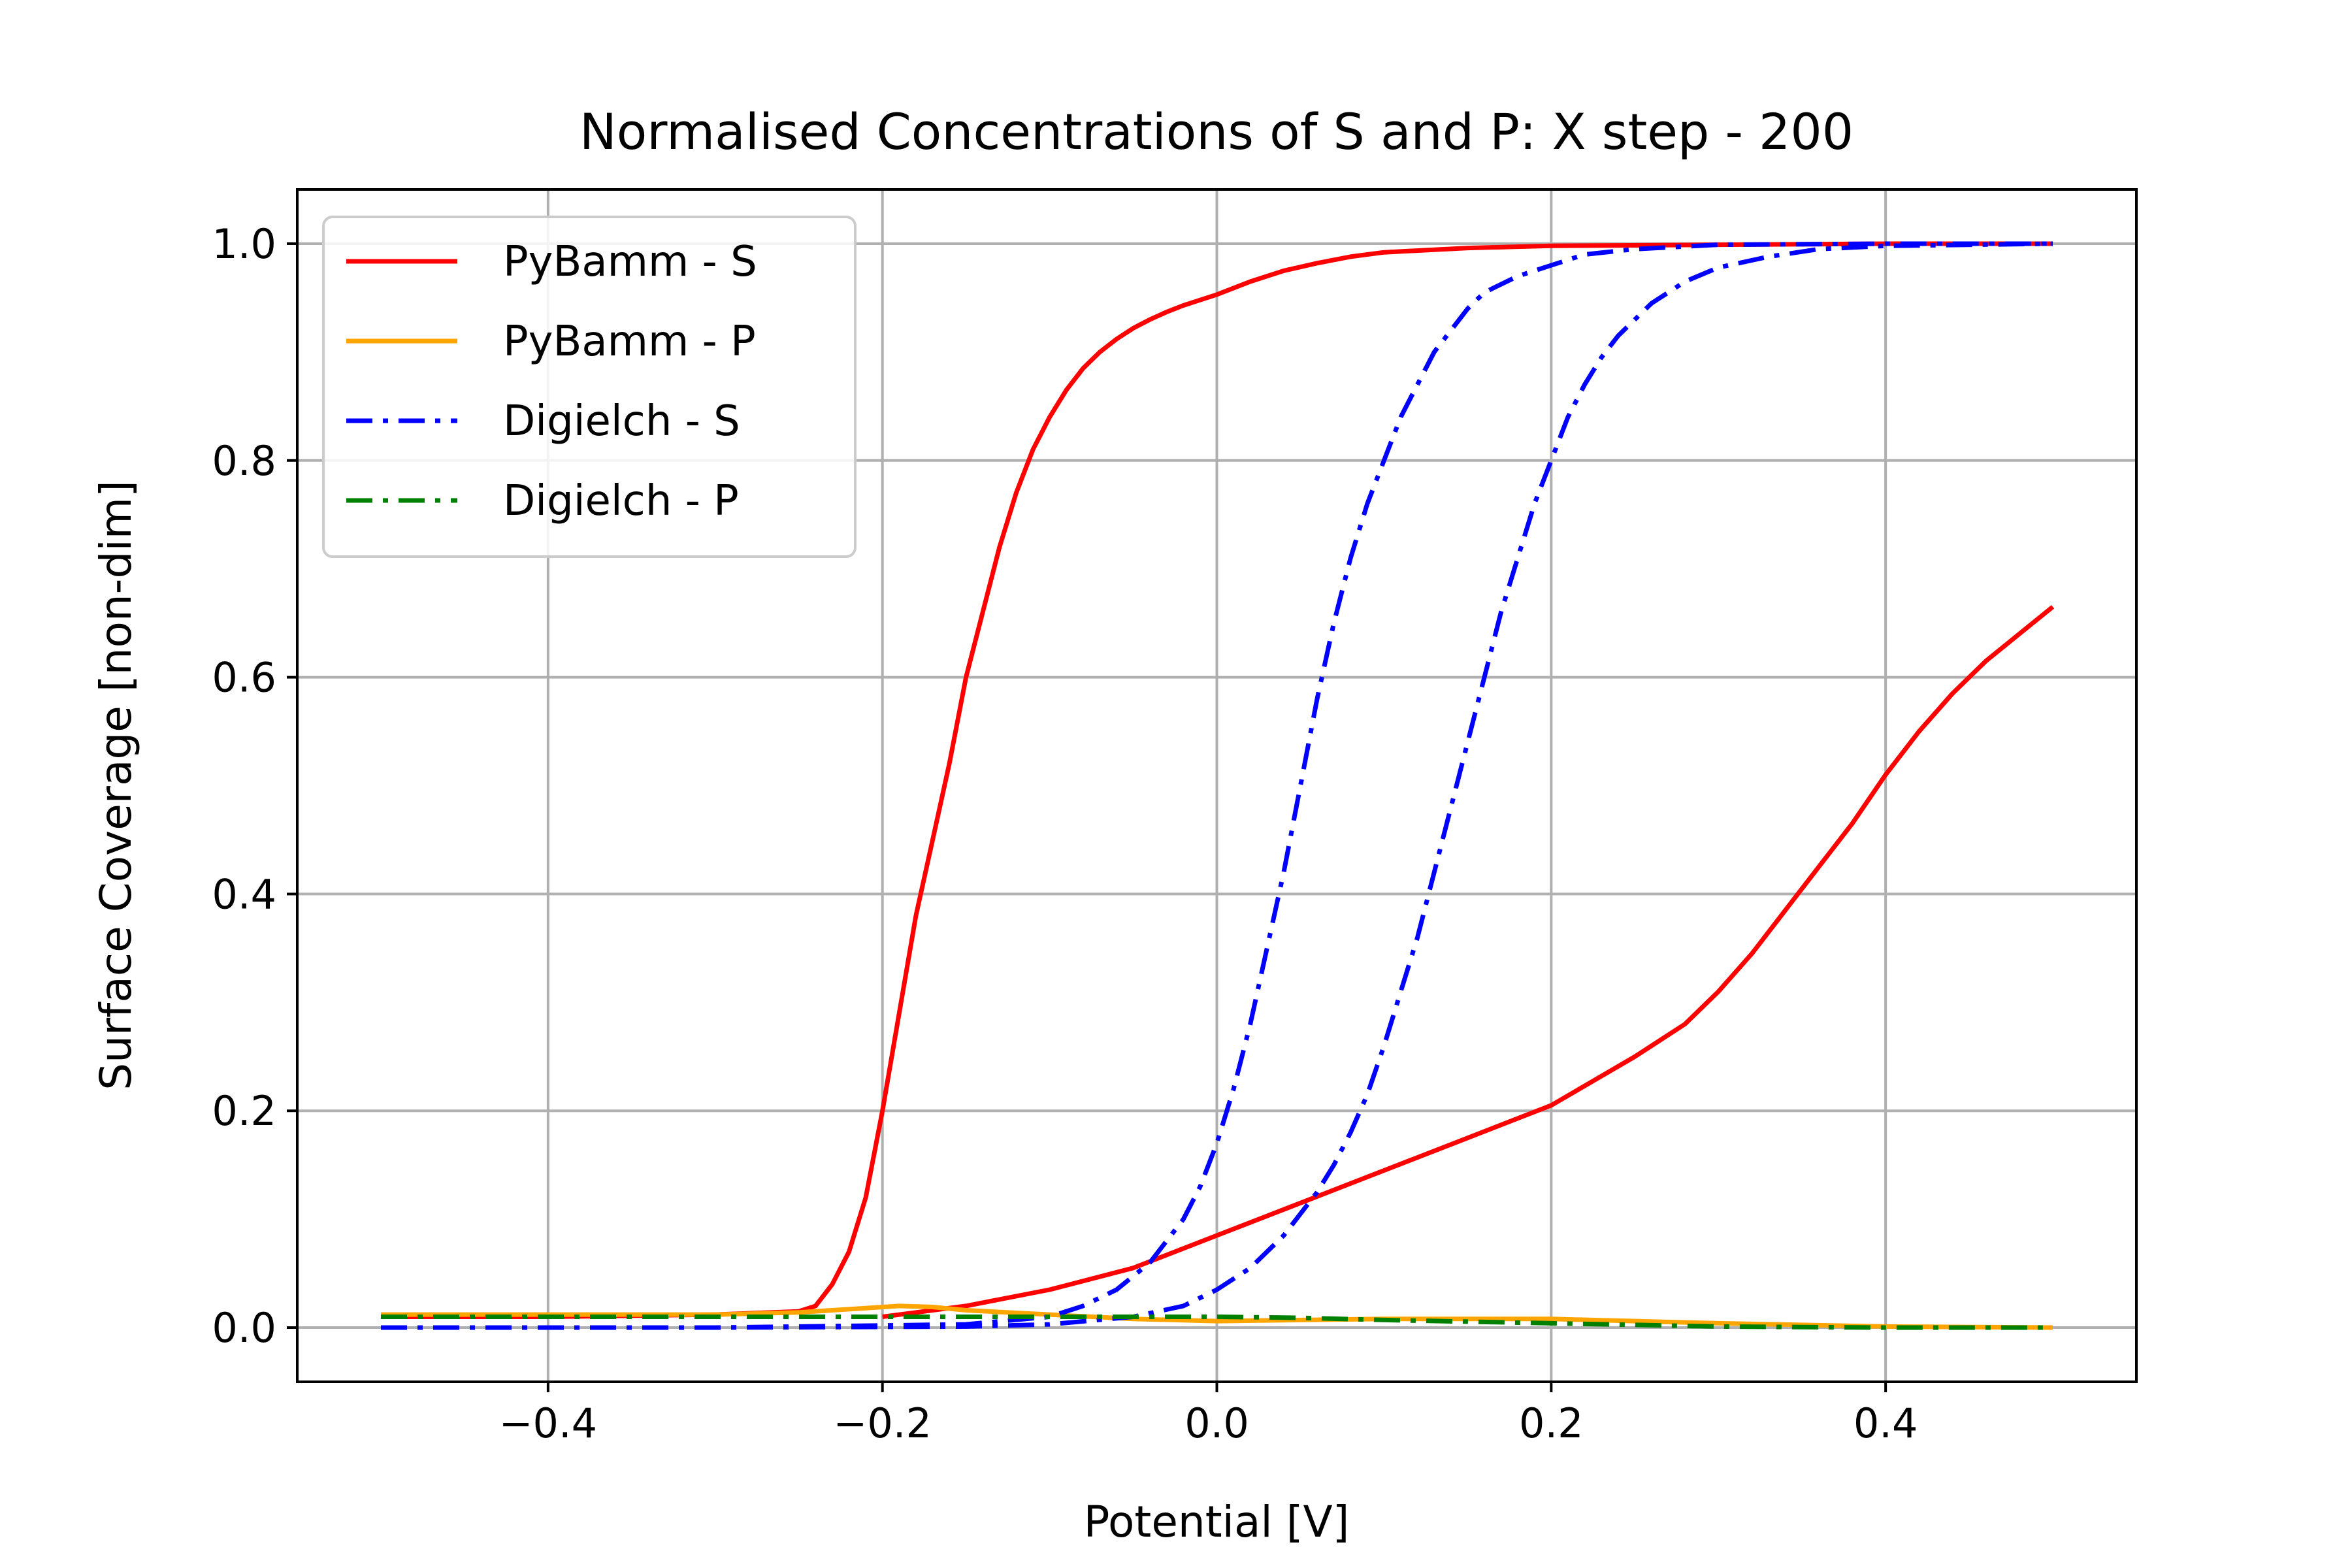 Image resolution: width=2352 pixels, height=1568 pixels. I want to click on y-tick-label: 0.6, so click(244, 678).